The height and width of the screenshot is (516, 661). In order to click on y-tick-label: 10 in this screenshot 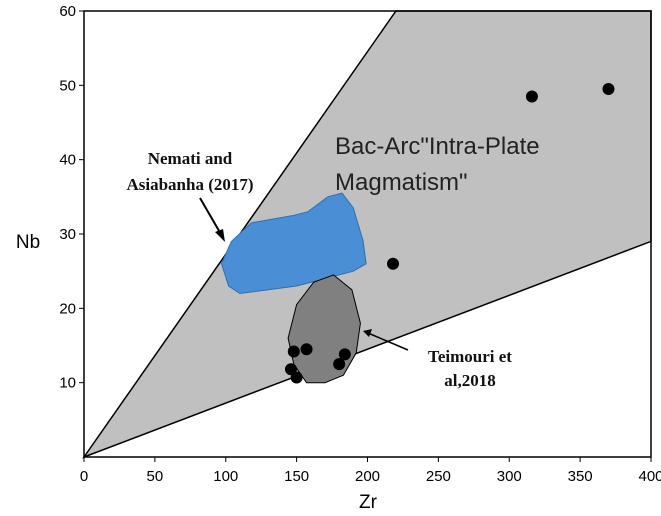, I will do `click(67, 383)`.